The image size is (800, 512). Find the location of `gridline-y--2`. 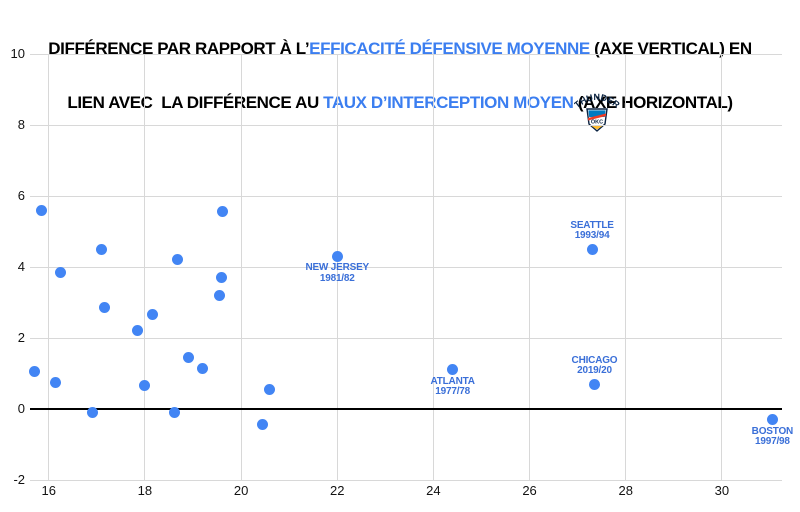

gridline-y--2 is located at coordinates (406, 480).